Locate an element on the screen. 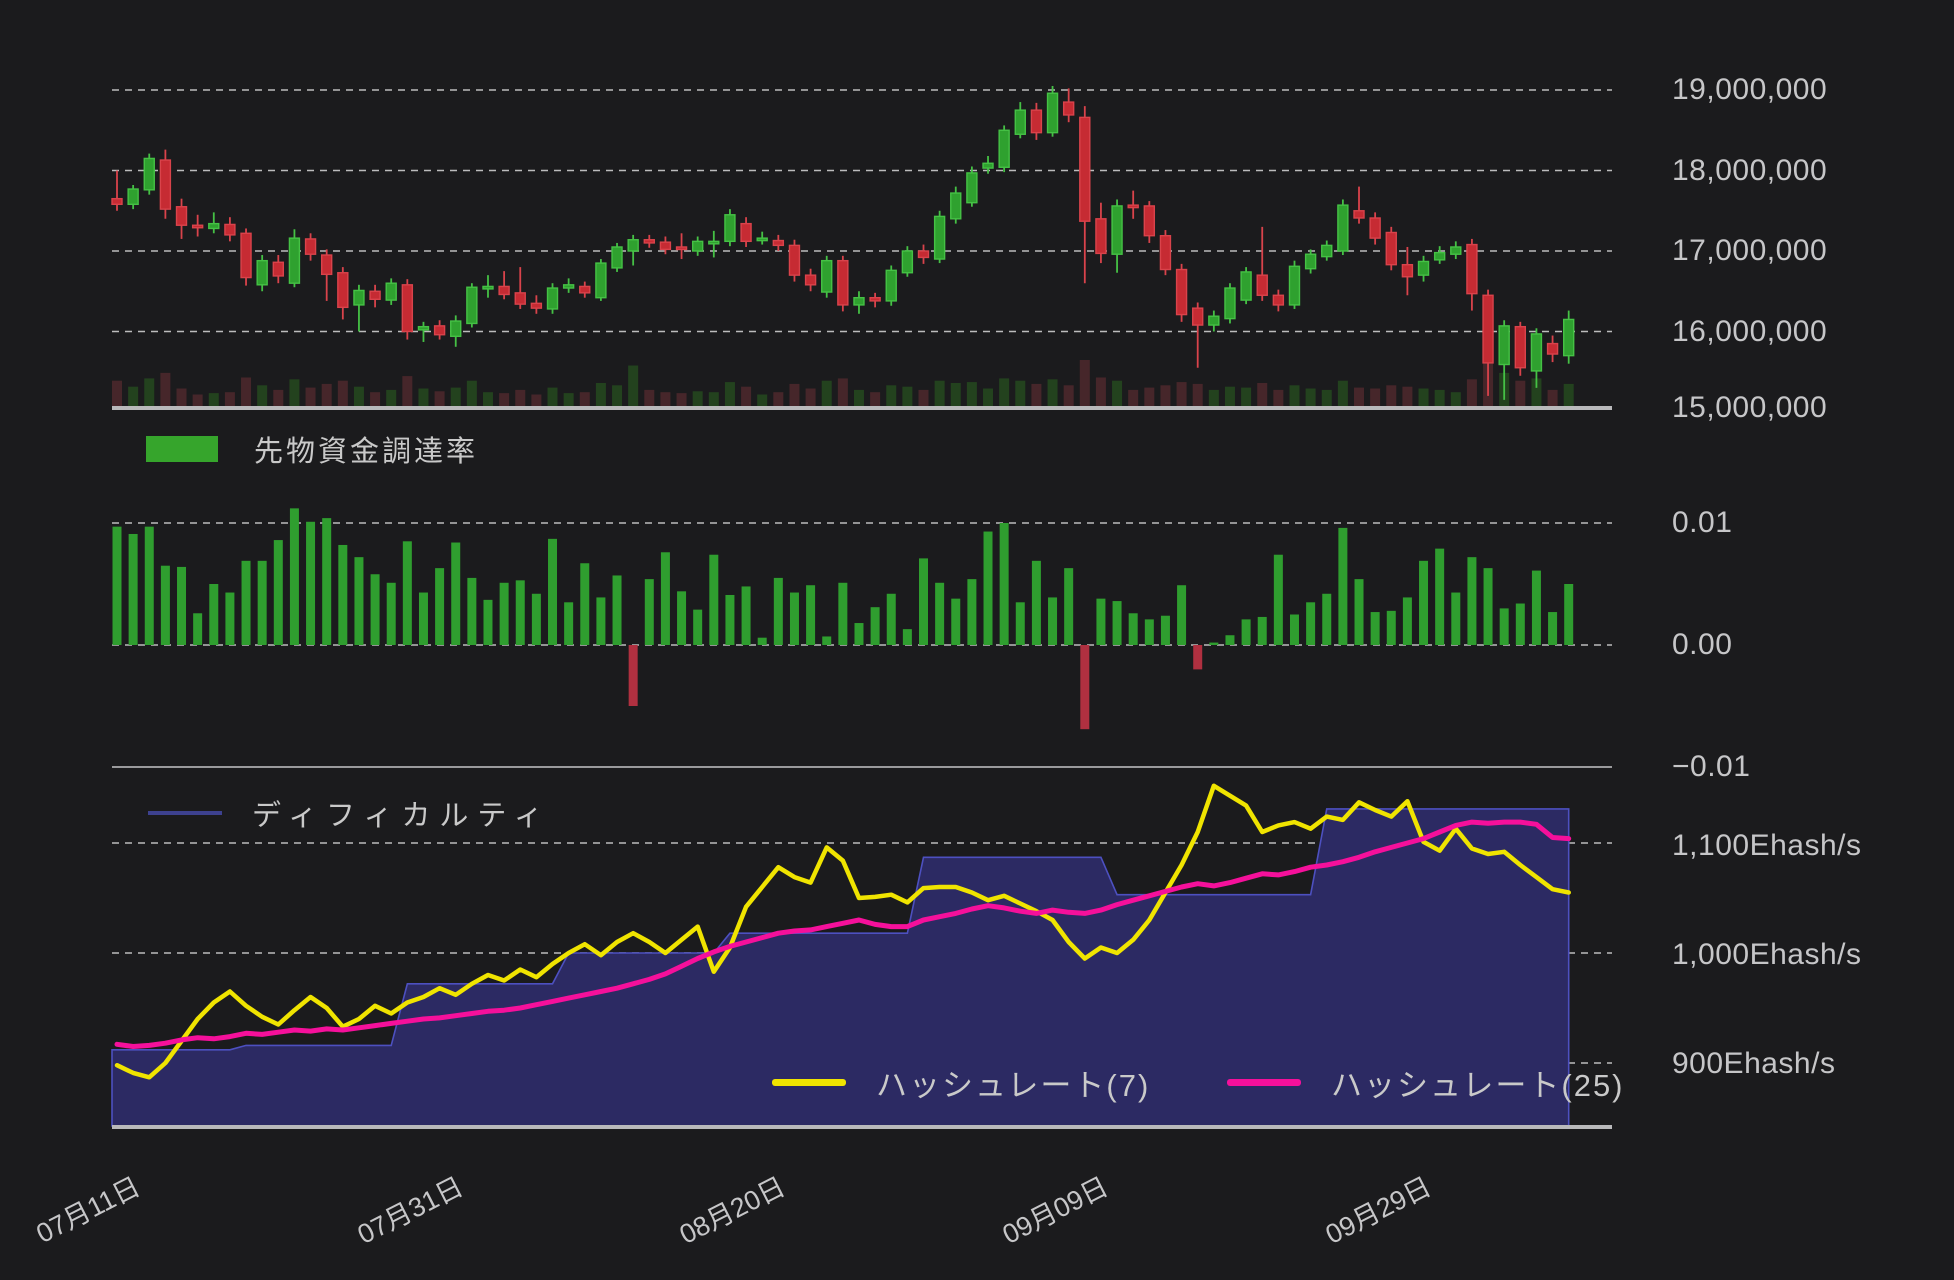  funding-axis-tick: 0.01 is located at coordinates (1702, 522).